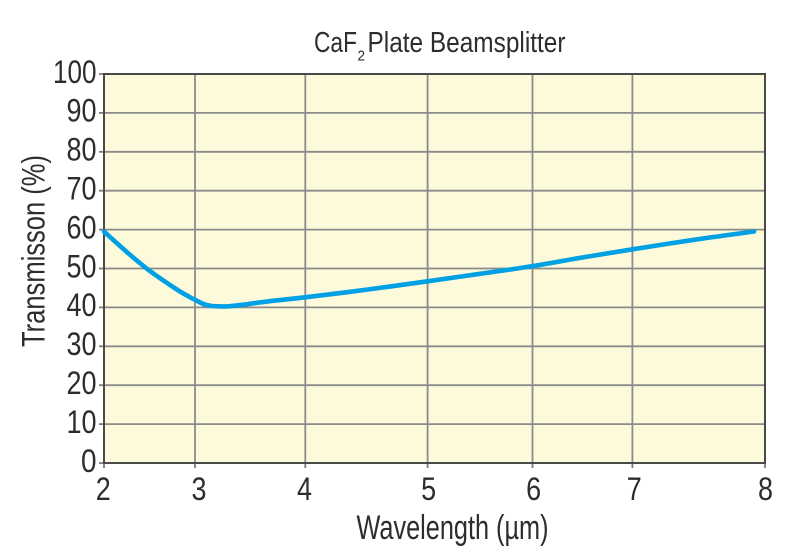 The image size is (800, 559). What do you see at coordinates (33, 251) in the screenshot?
I see `svg-text: Transmisson (%)` at bounding box center [33, 251].